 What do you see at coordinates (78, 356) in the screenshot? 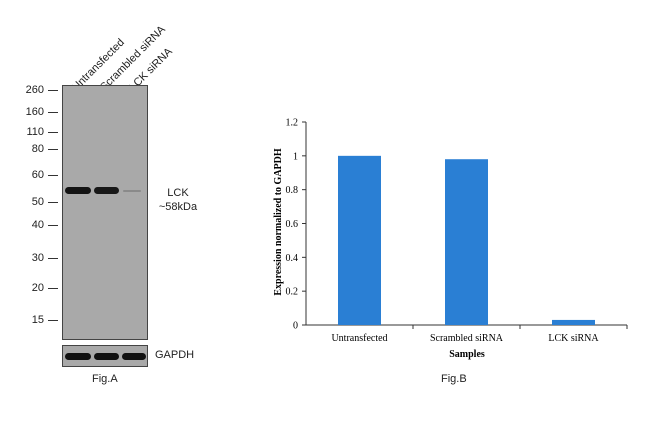
I see `gapdh-band-untransfected` at bounding box center [78, 356].